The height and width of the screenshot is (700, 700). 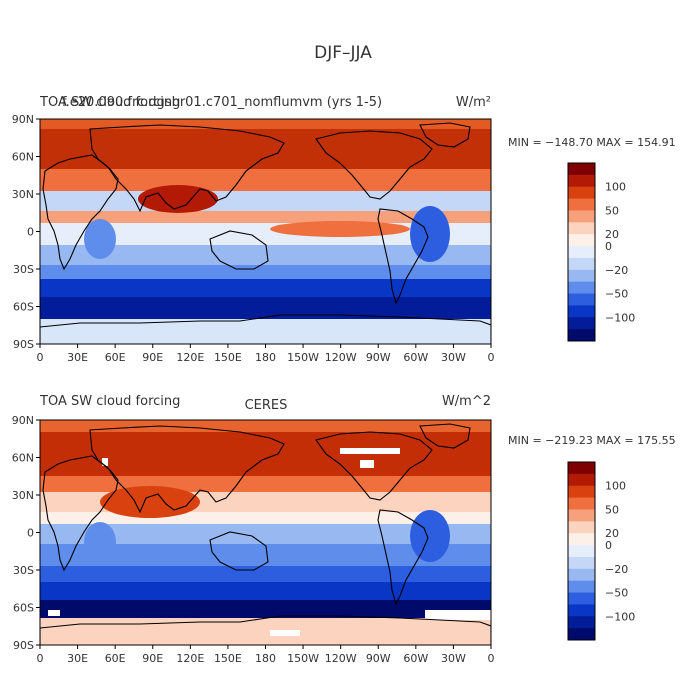 What do you see at coordinates (601, 252) in the screenshot?
I see `colorbar-model: 100 50 200 −20 −50 −100` at bounding box center [601, 252].